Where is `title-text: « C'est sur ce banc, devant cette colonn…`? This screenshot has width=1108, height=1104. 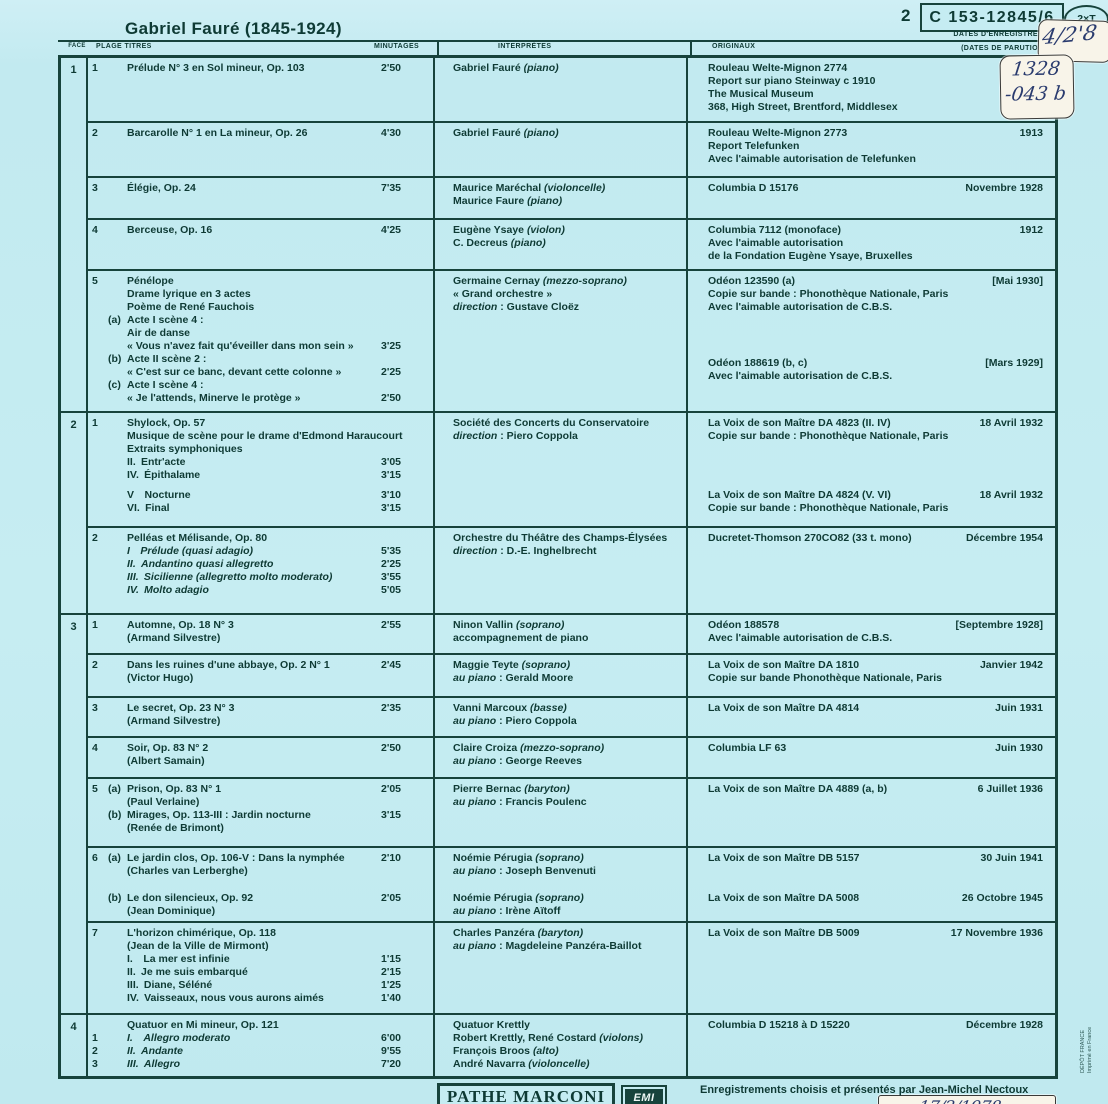 title-text: « C'est sur ce banc, devant cette colonn… is located at coordinates (234, 372).